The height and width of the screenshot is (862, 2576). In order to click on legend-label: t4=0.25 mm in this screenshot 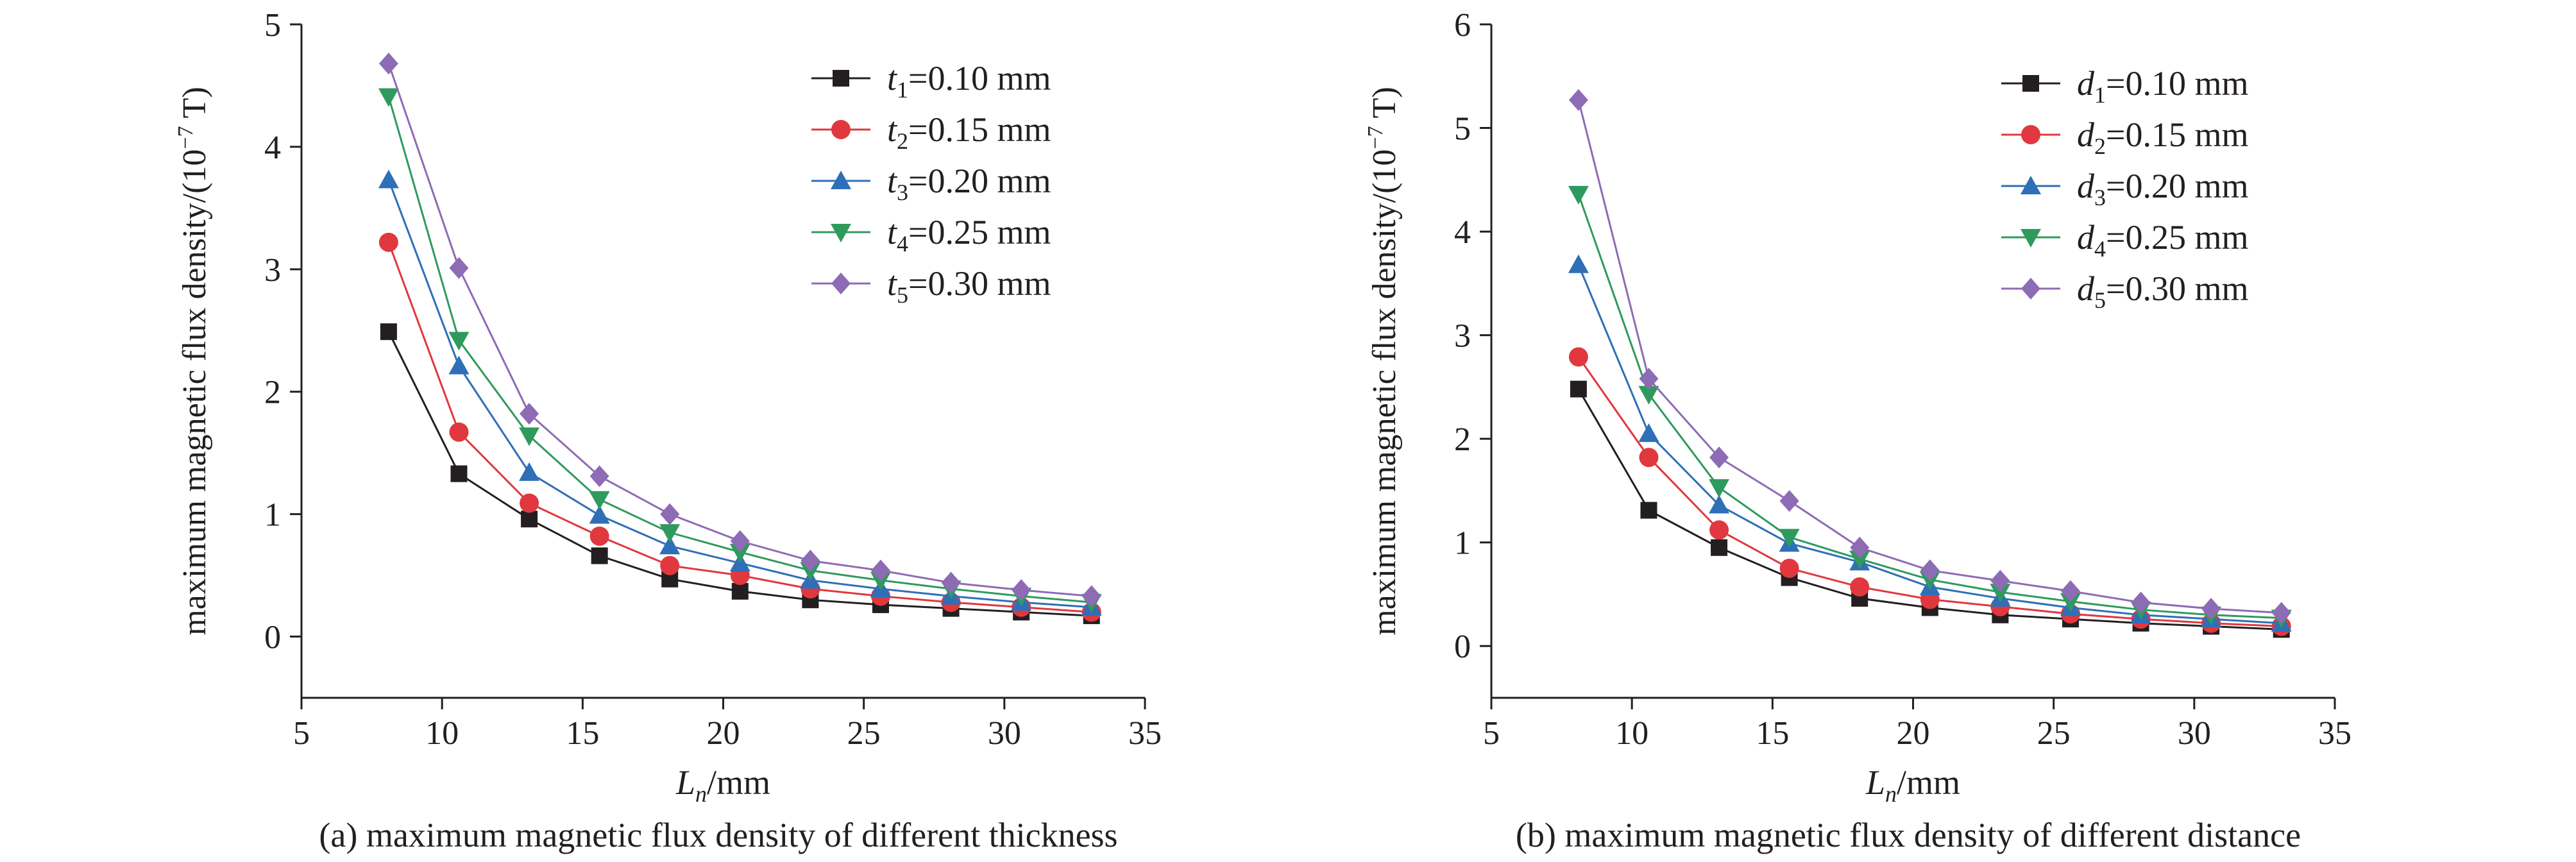, I will do `click(969, 235)`.